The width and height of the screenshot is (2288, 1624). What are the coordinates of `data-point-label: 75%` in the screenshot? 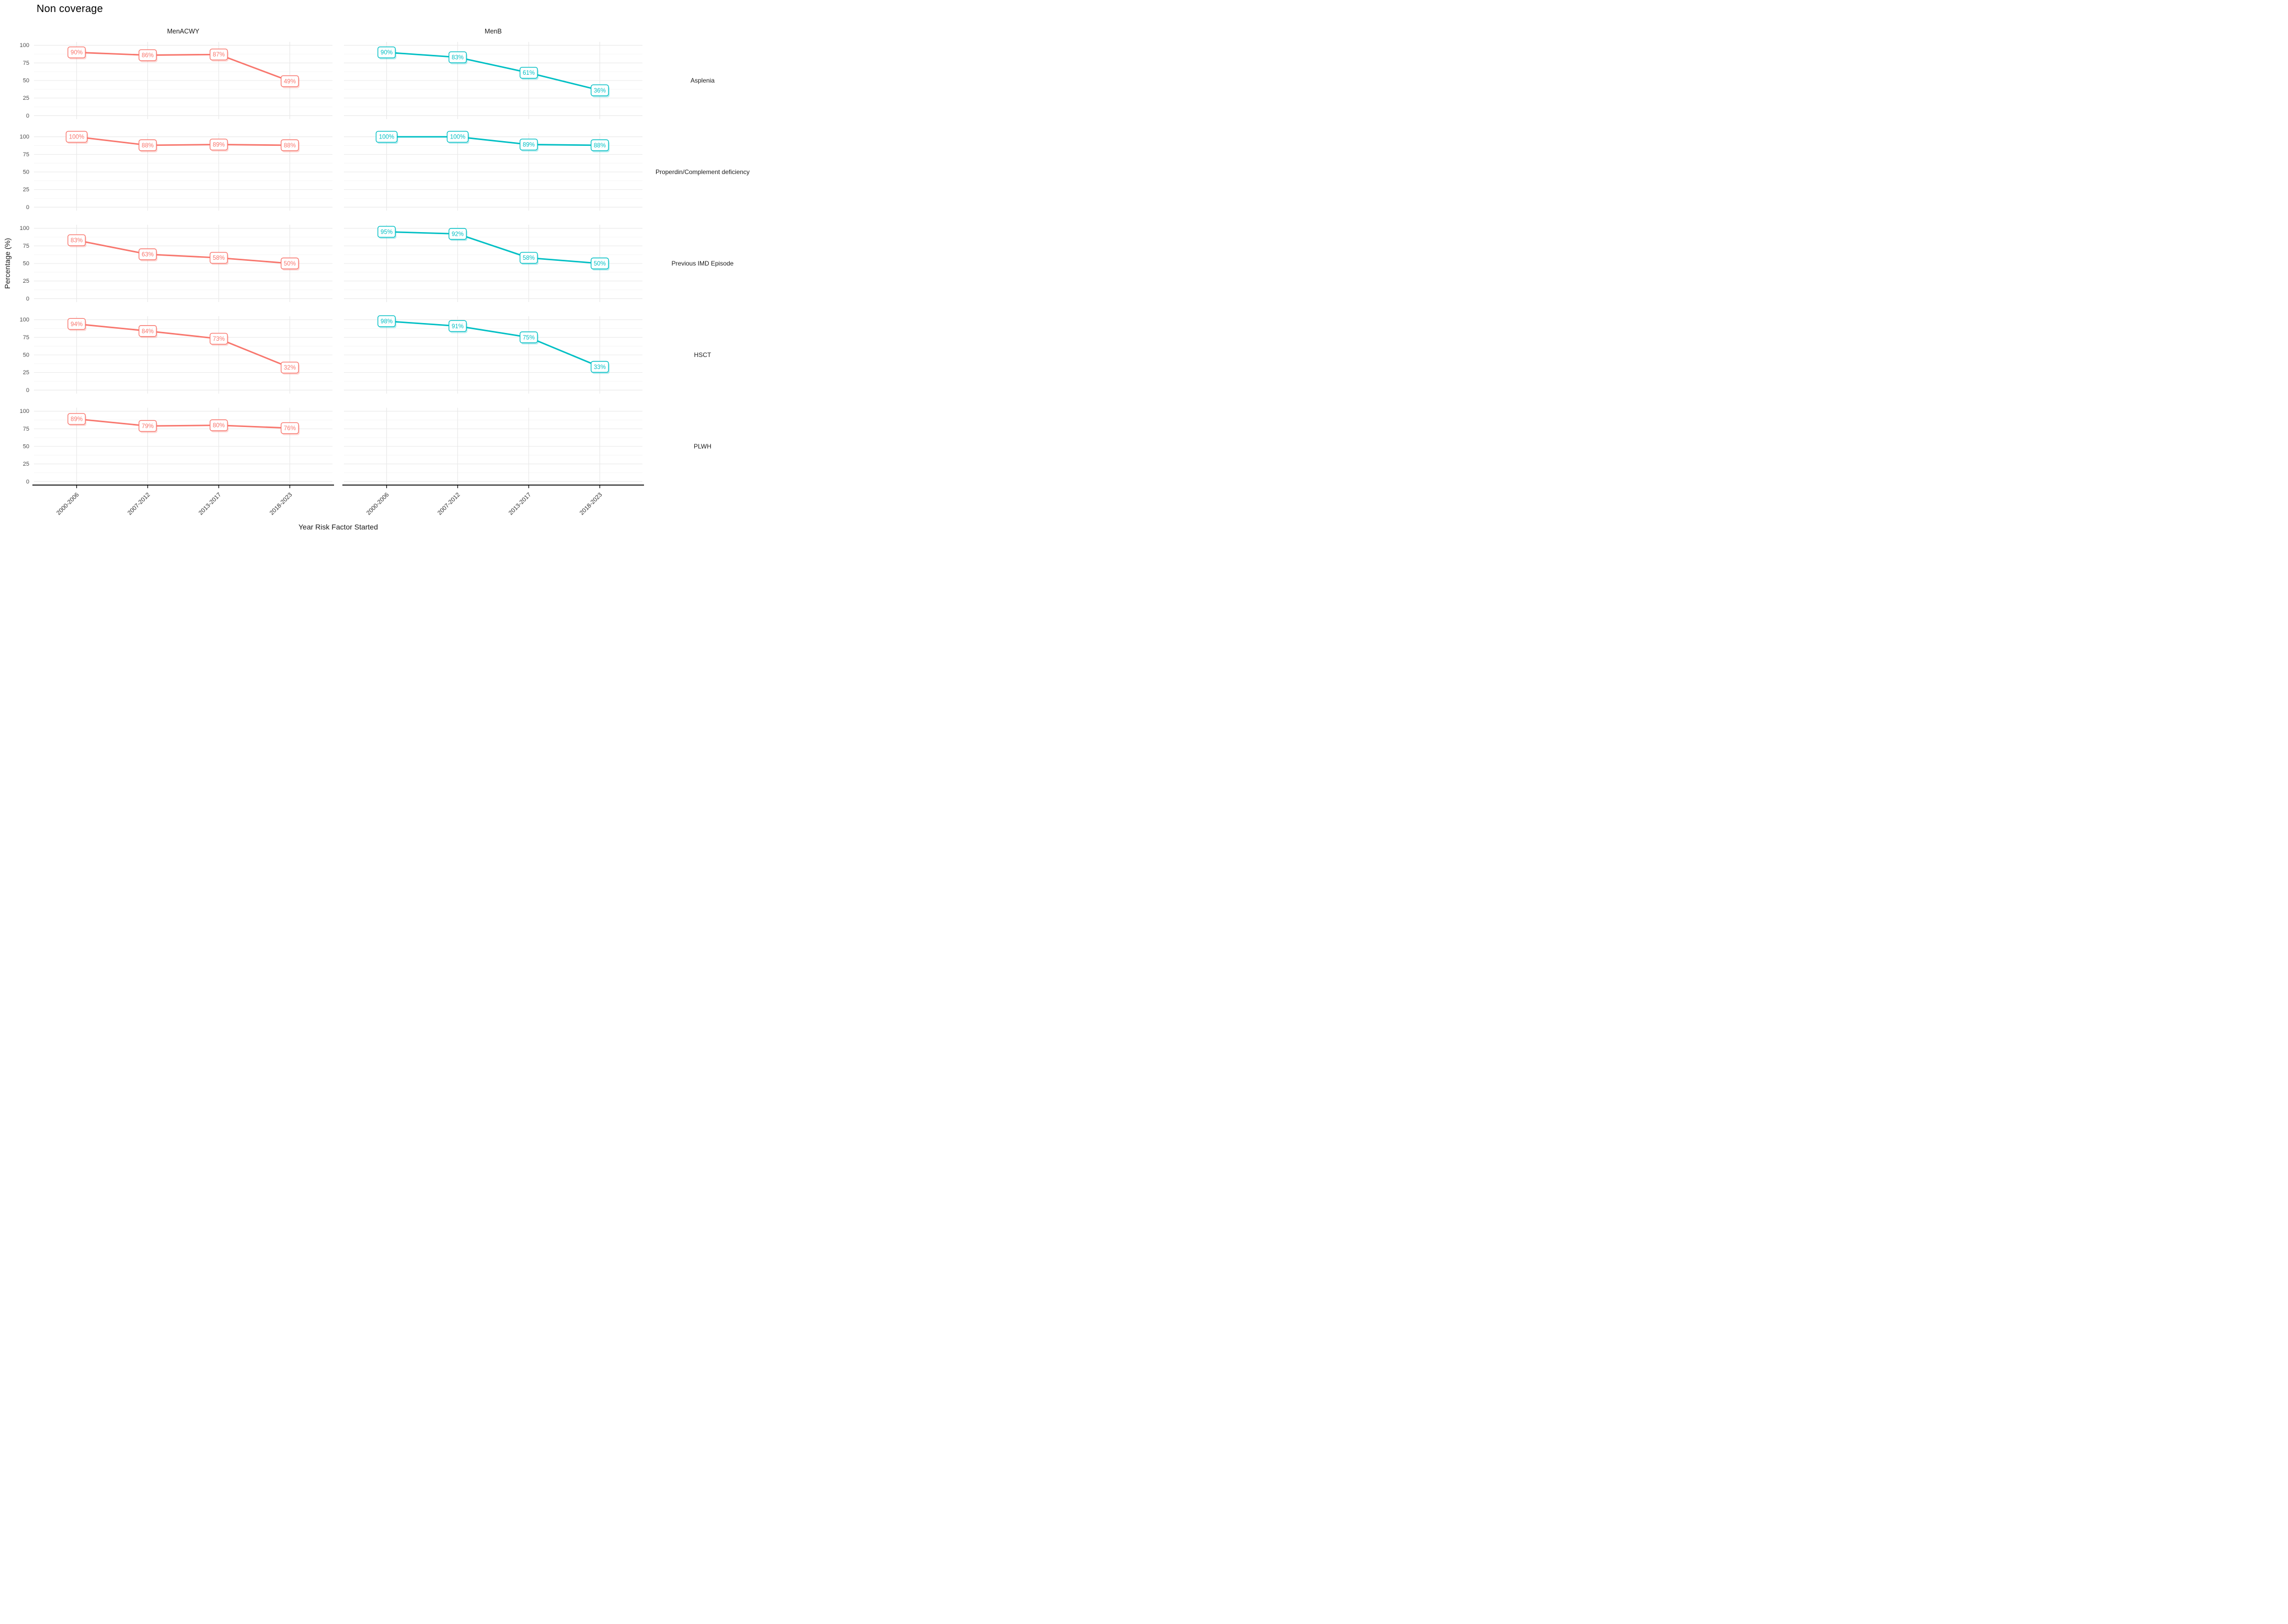 It's located at (529, 338).